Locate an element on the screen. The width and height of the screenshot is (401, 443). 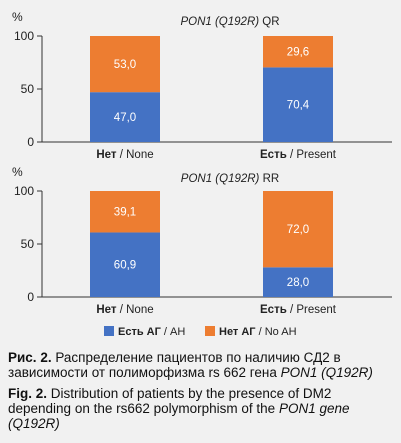
chart-0-tick-label-1: 50 is located at coordinates (28, 89).